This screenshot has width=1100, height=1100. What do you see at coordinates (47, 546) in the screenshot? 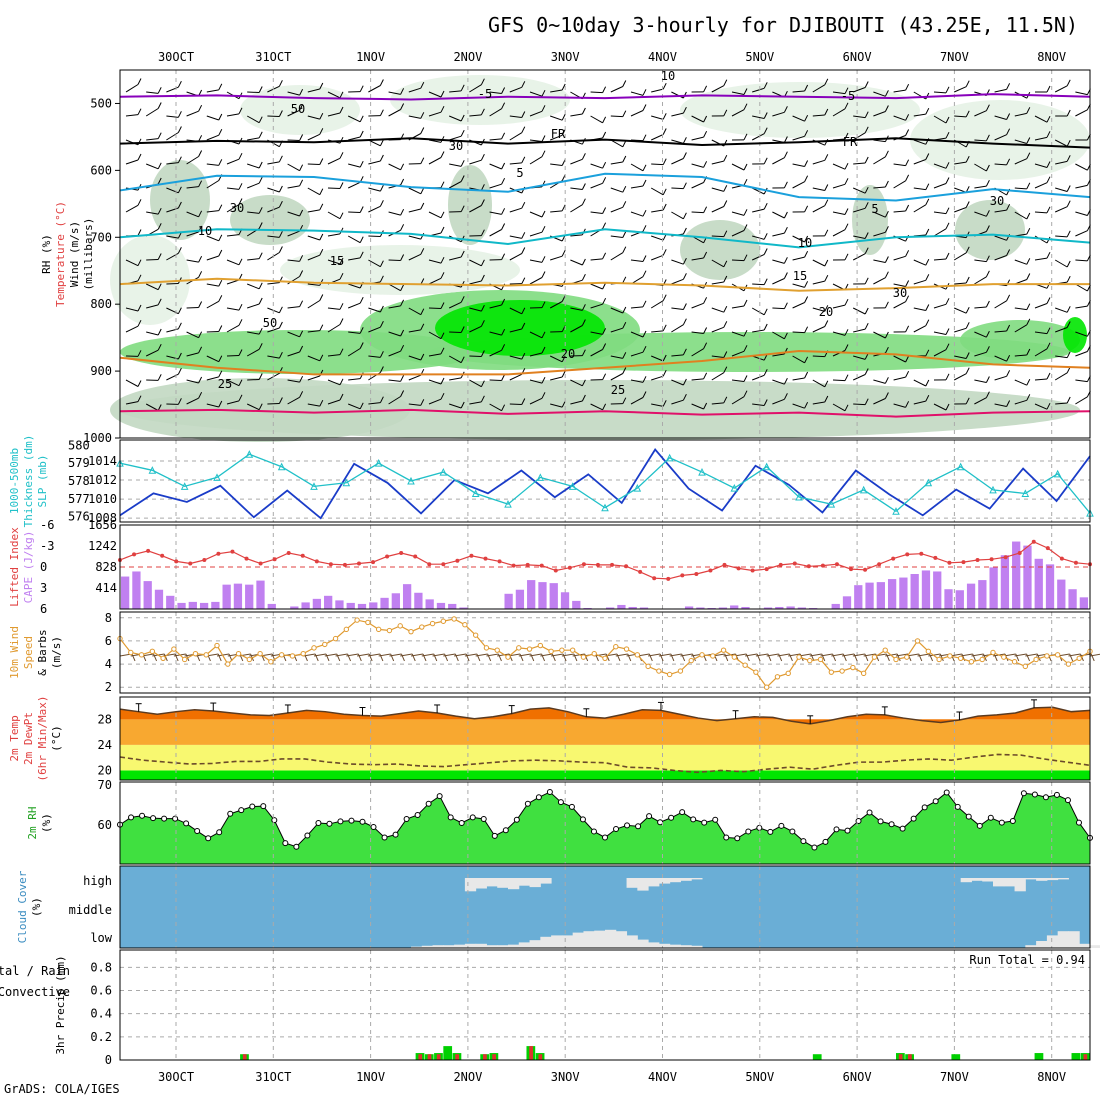
I see `li-tick-label: -3` at bounding box center [47, 546].